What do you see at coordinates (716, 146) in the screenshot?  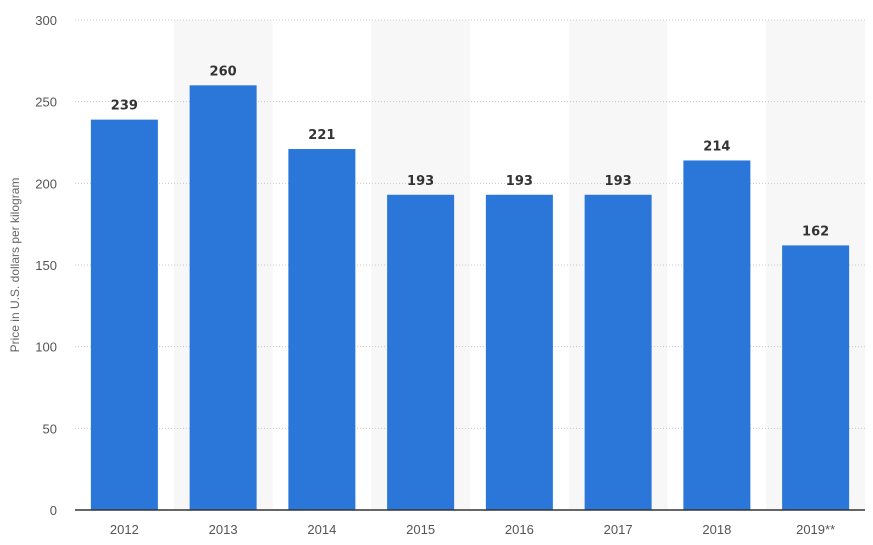 I see `bar-value-label: 214` at bounding box center [716, 146].